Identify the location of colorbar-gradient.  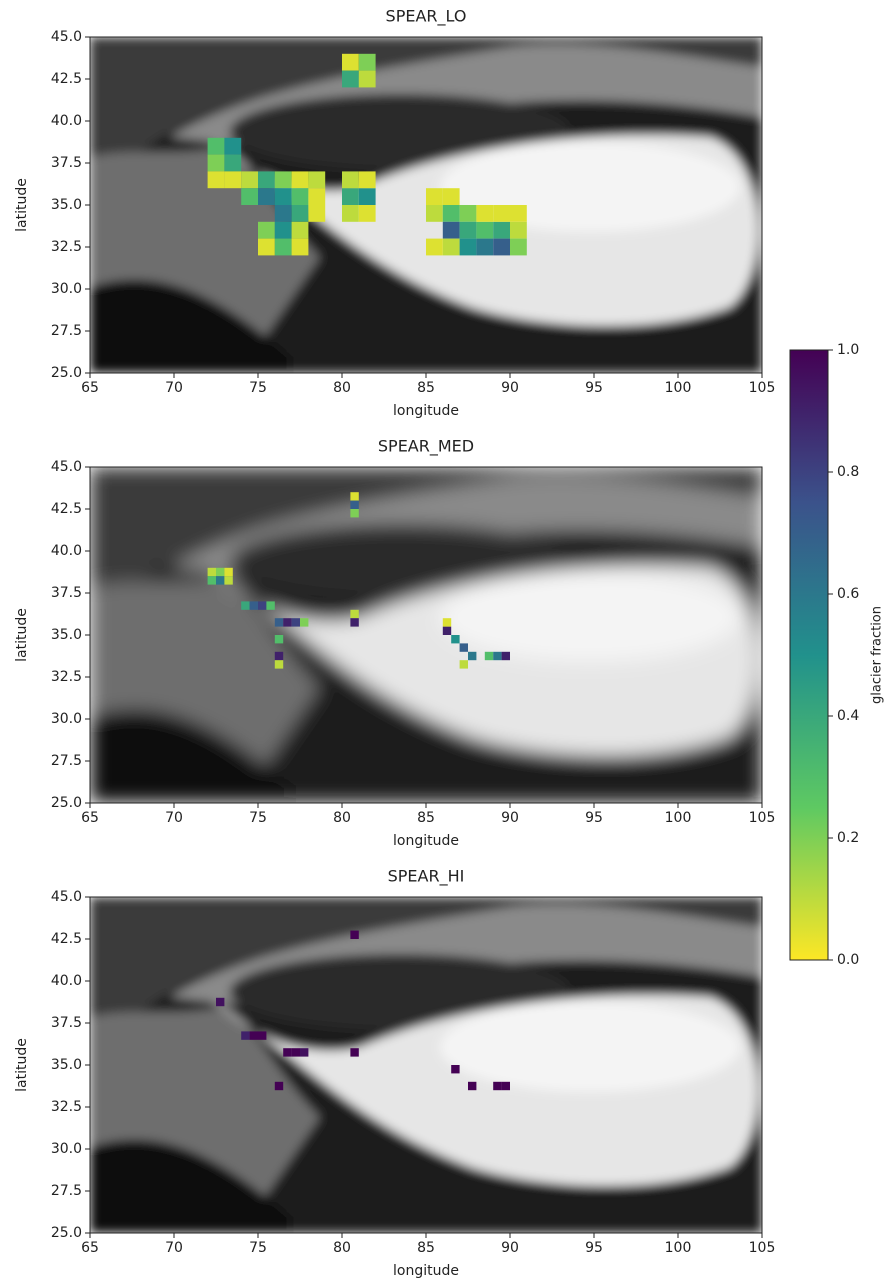
(809, 655).